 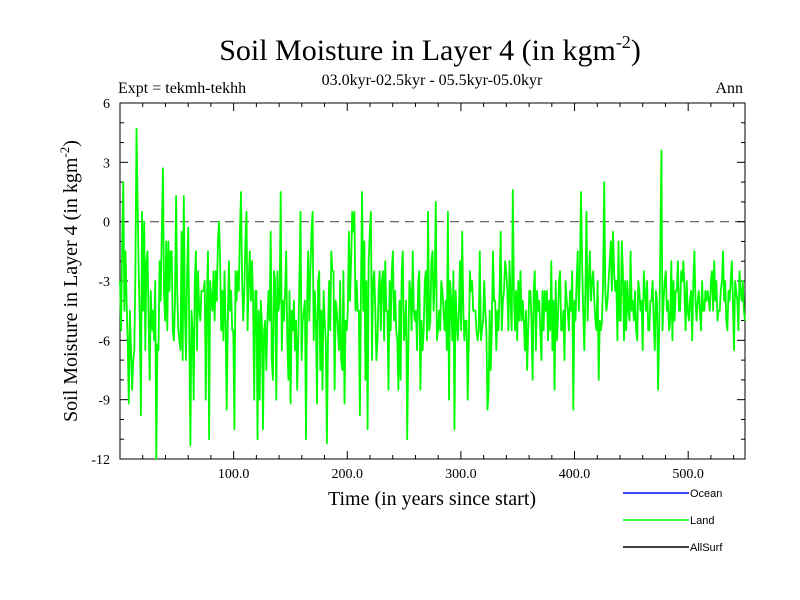 What do you see at coordinates (706, 494) in the screenshot?
I see `legend-ocean-label: Ocean` at bounding box center [706, 494].